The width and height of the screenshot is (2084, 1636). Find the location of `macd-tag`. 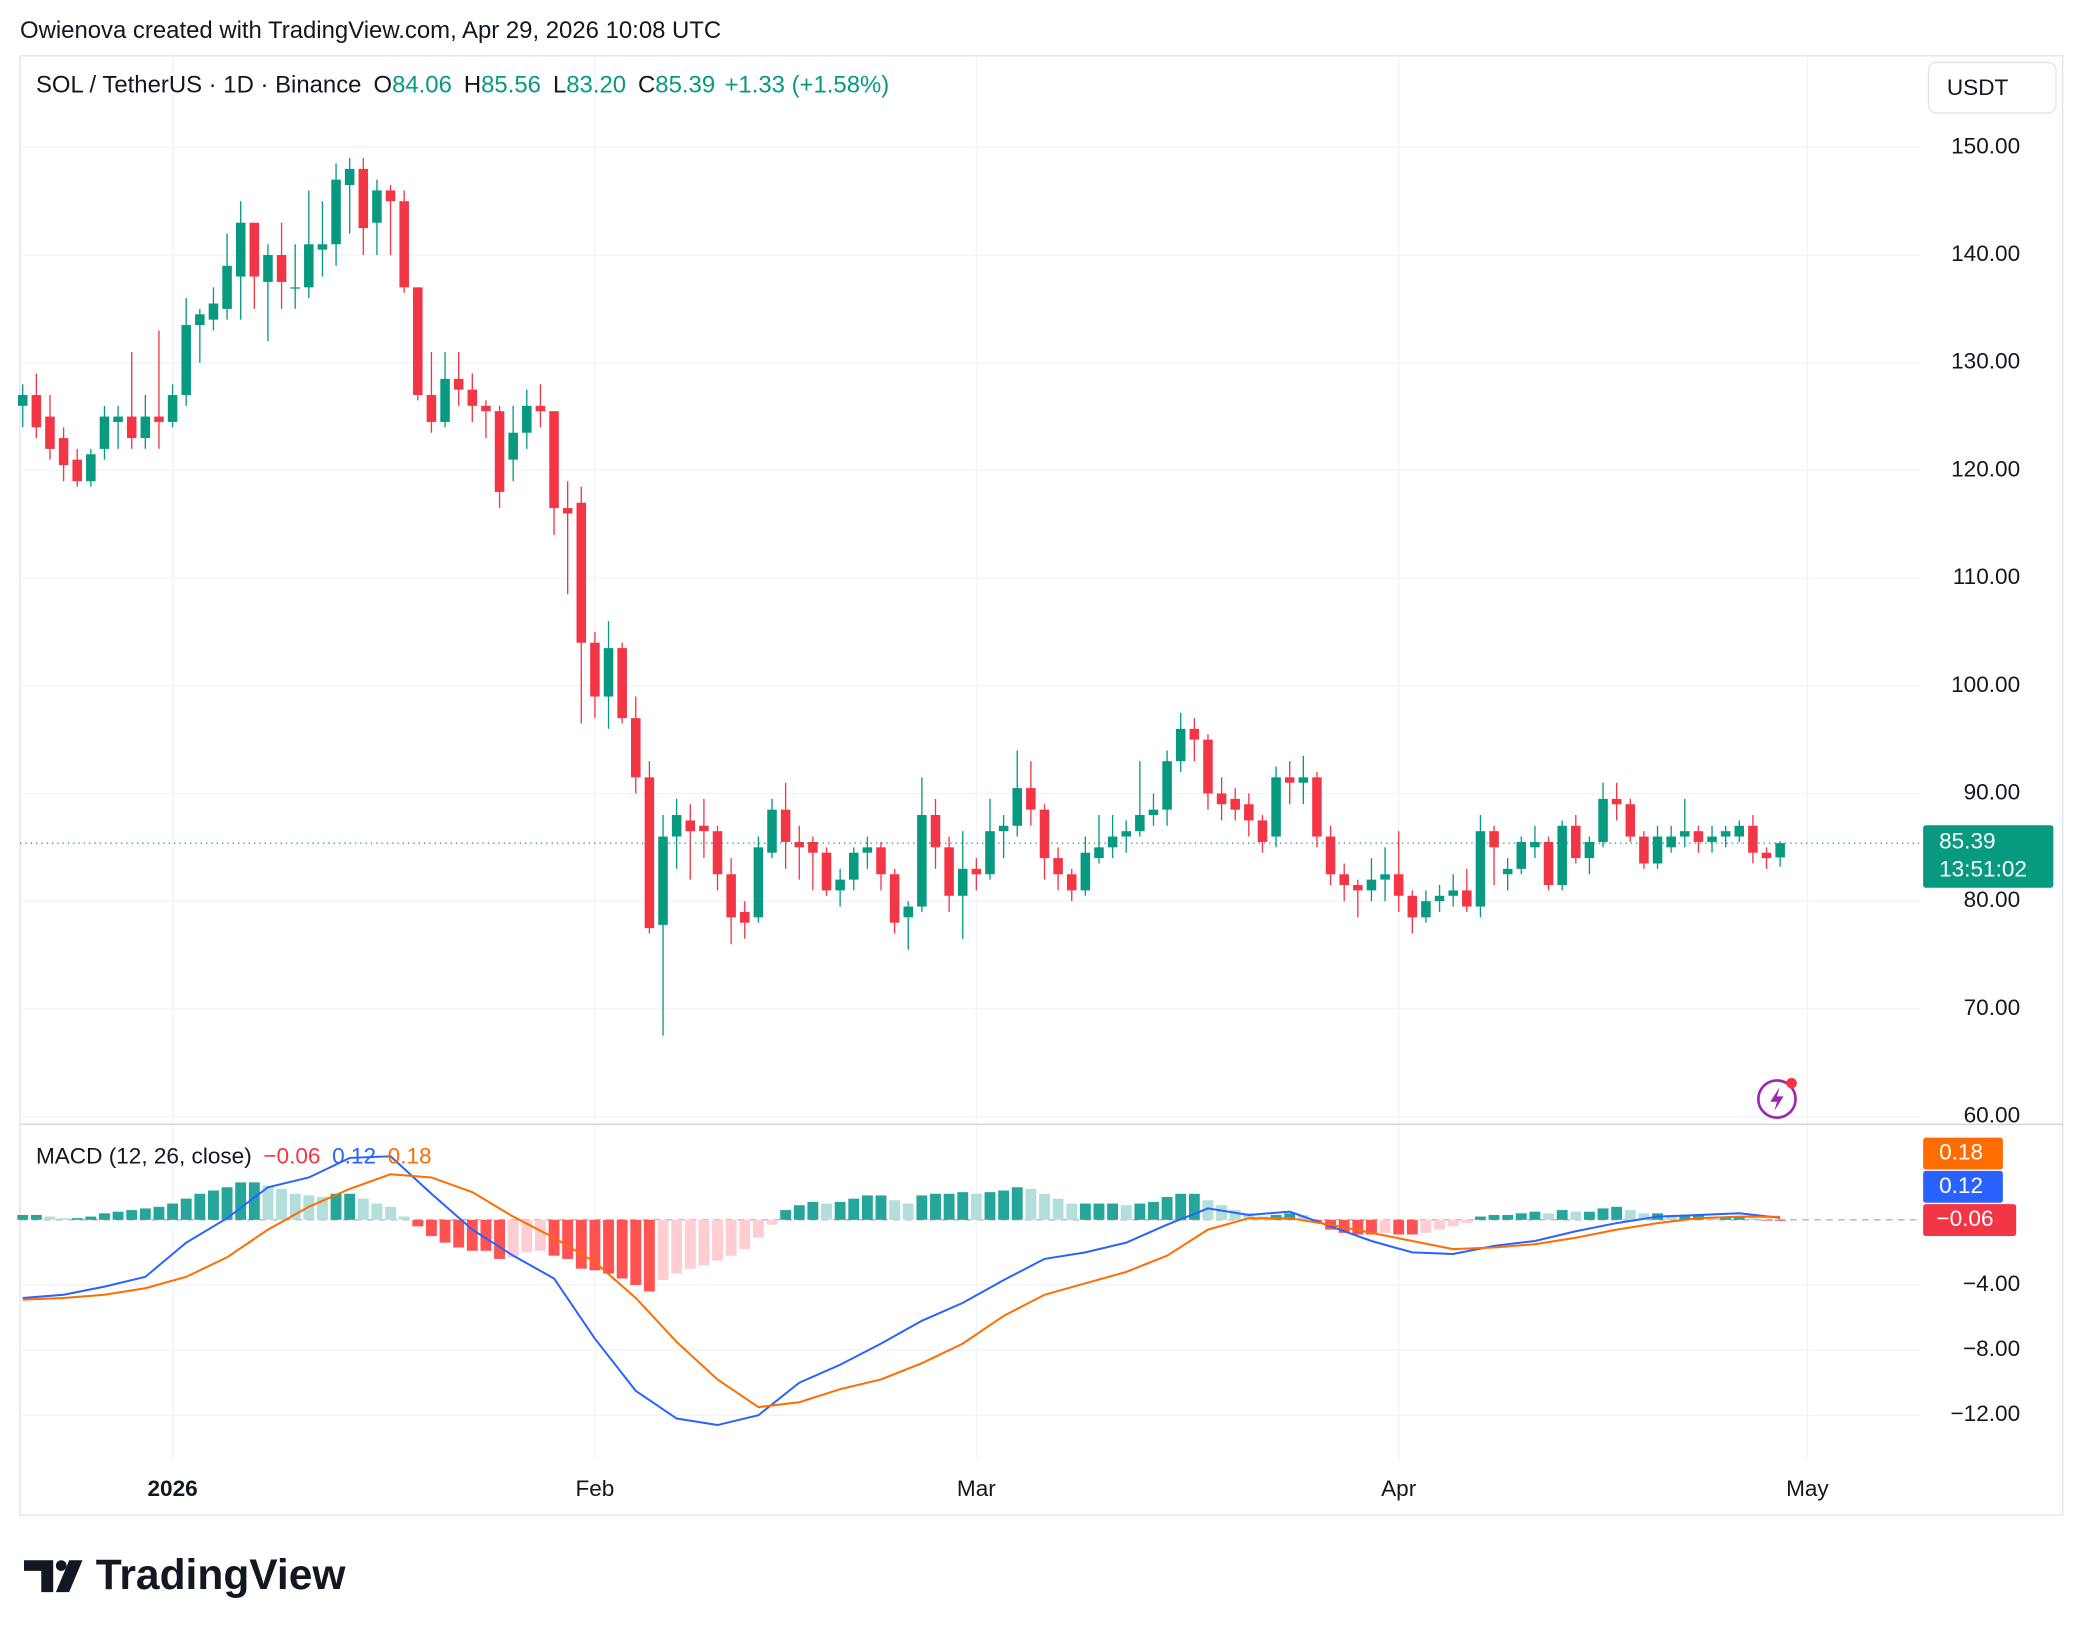

macd-tag is located at coordinates (1963, 1186).